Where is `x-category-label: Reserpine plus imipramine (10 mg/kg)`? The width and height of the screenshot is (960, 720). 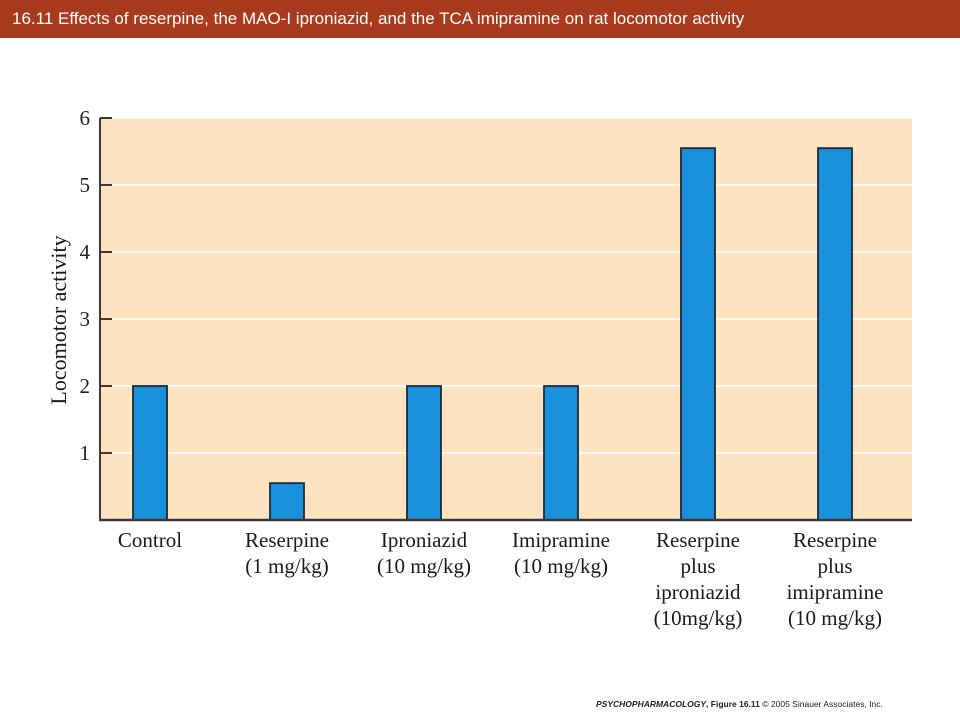 x-category-label: Reserpine plus imipramine (10 mg/kg) is located at coordinates (835, 579).